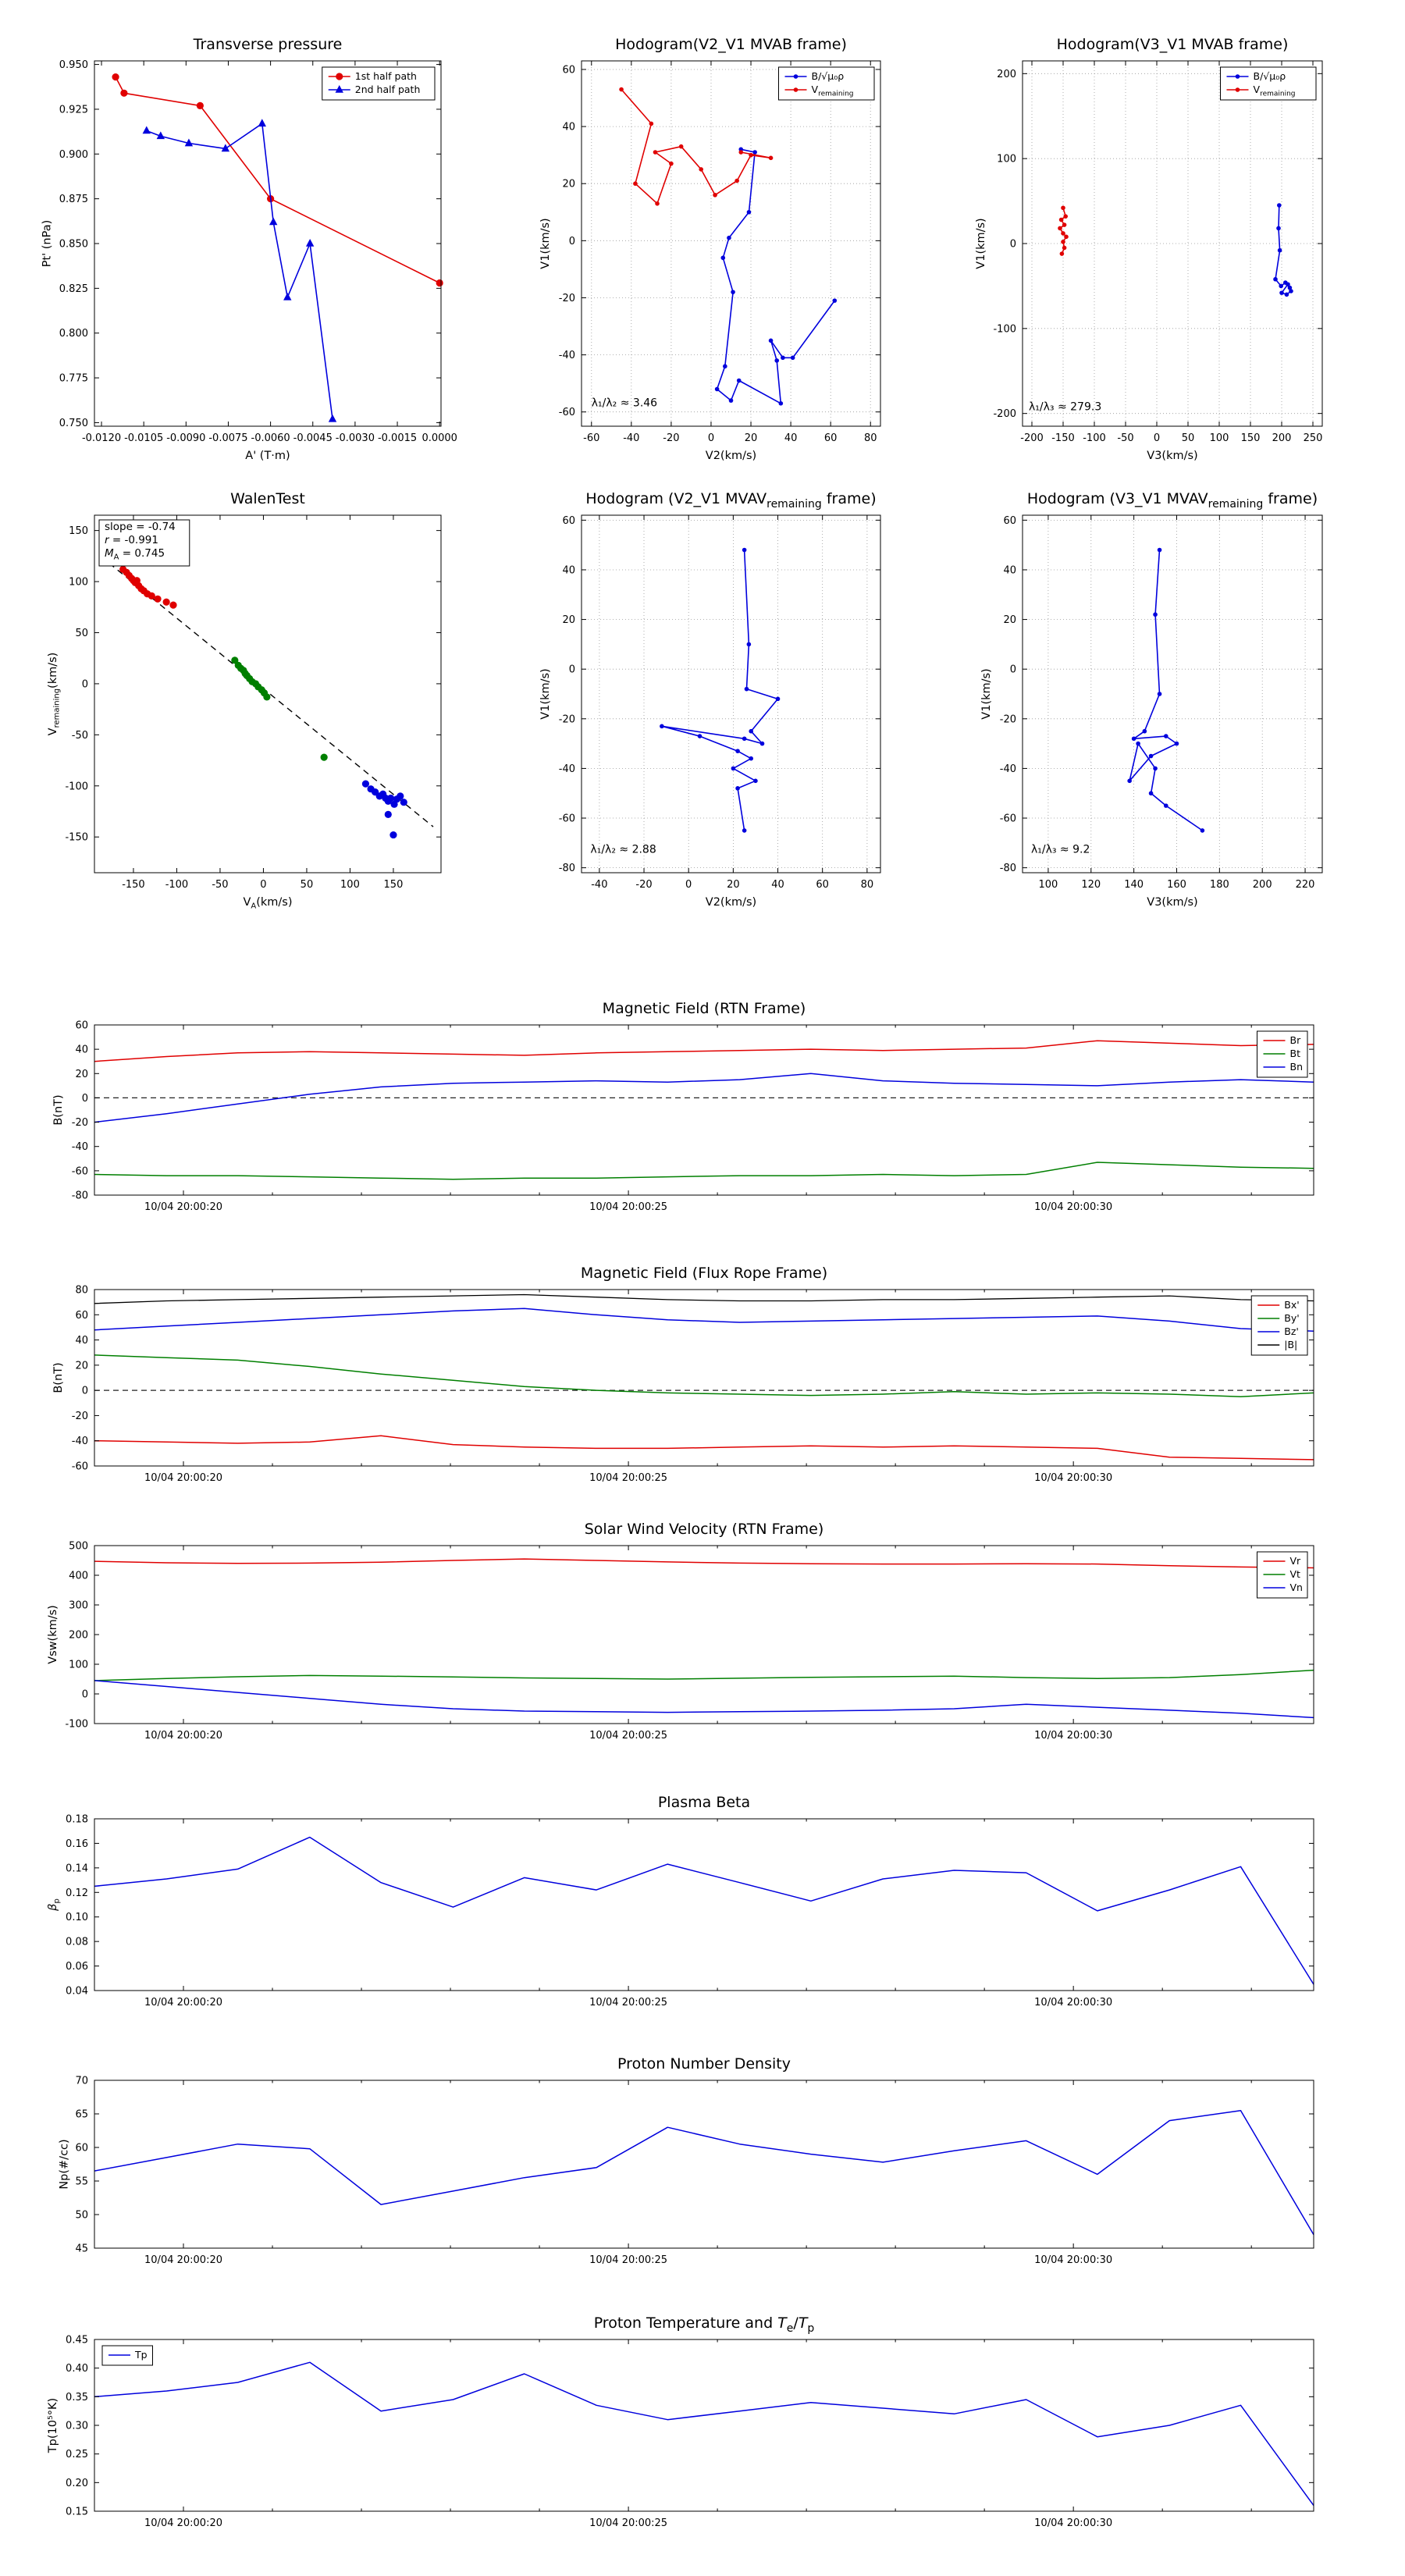 The width and height of the screenshot is (1405, 2576). I want to click on chart-title: Hodogram(V3_V1 MVAB frame), so click(1173, 44).